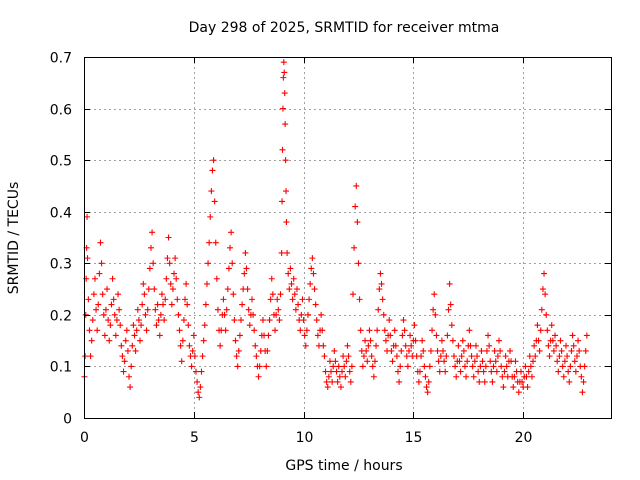 The width and height of the screenshot is (640, 480). I want to click on x-tick-label: 15, so click(414, 438).